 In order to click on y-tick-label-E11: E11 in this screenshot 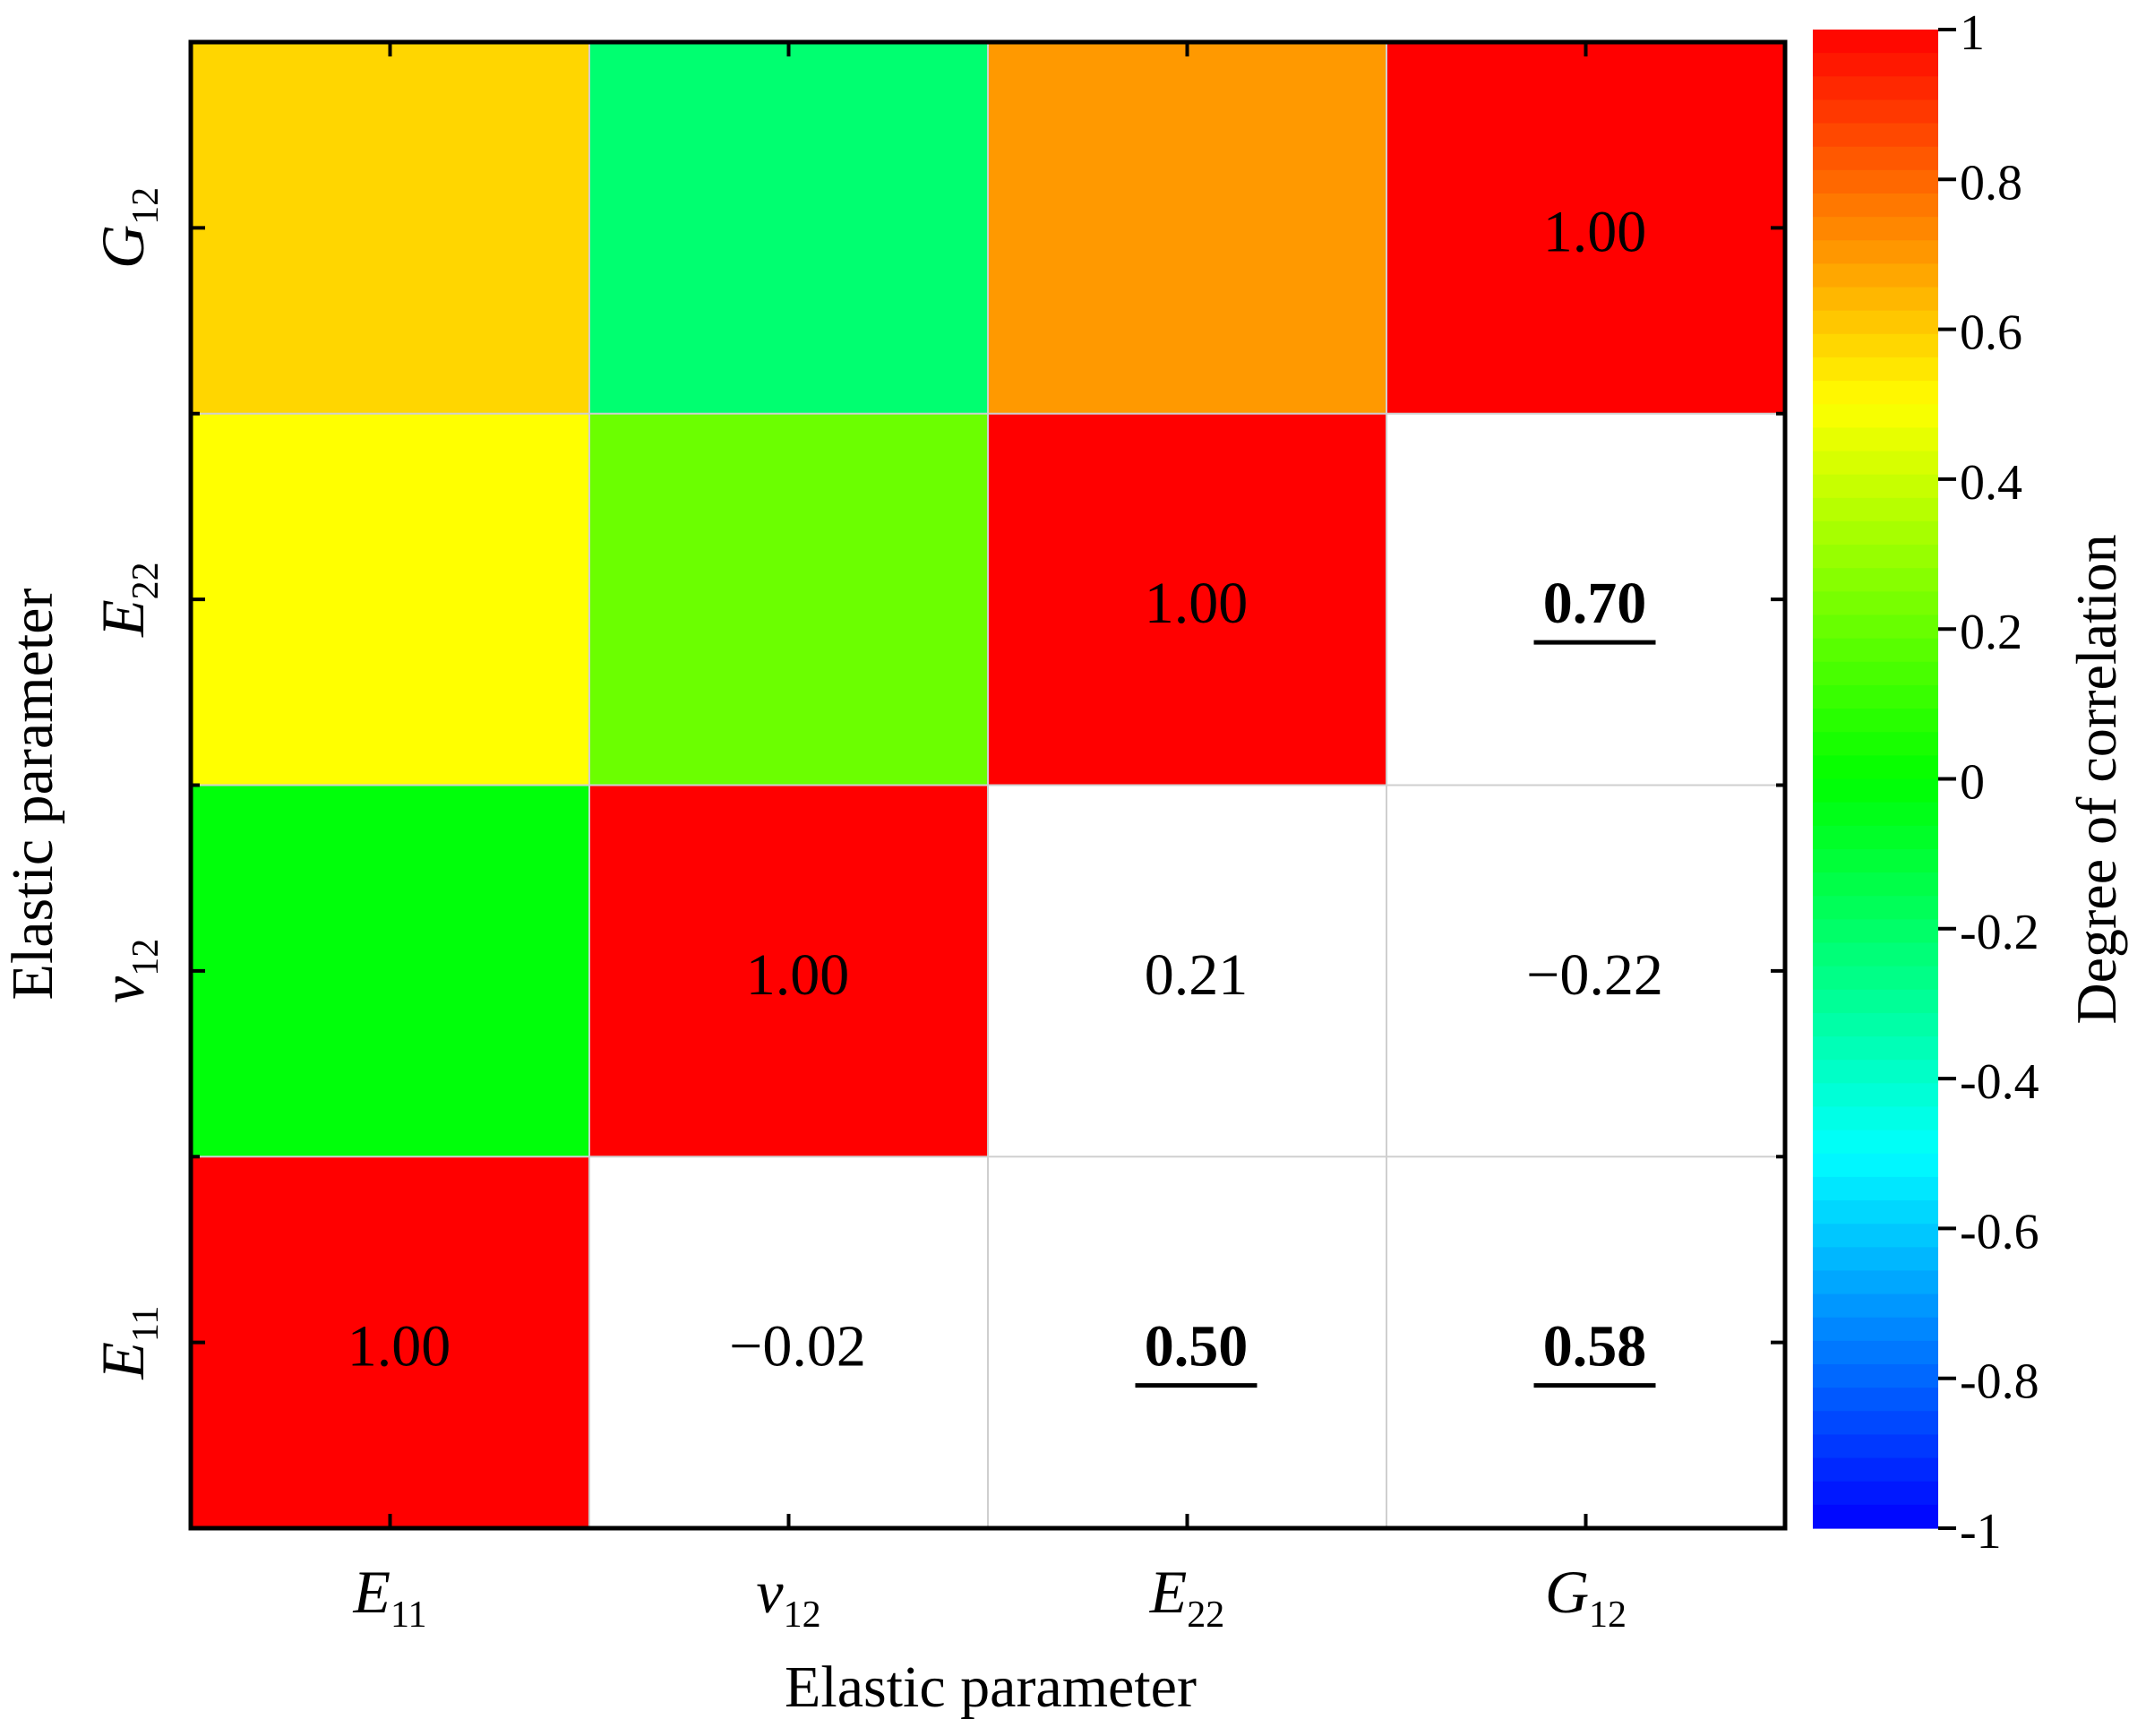, I will do `click(128, 1343)`.